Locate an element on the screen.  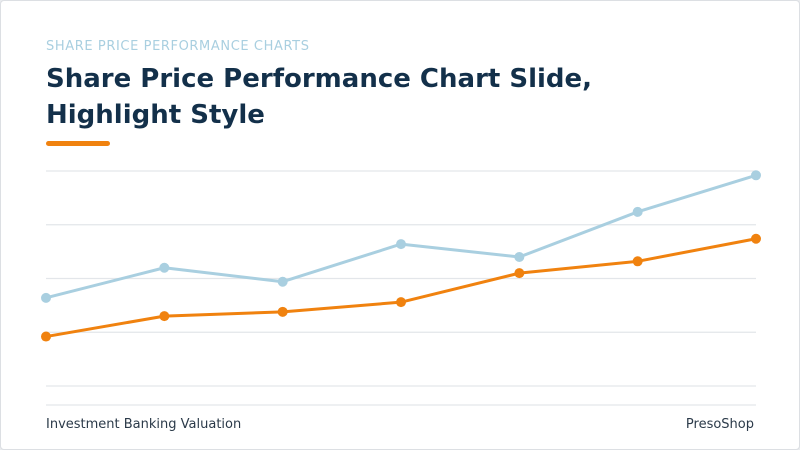
slide-title-line-1: Share Price Performance Chart Slide, is located at coordinates (319, 79).